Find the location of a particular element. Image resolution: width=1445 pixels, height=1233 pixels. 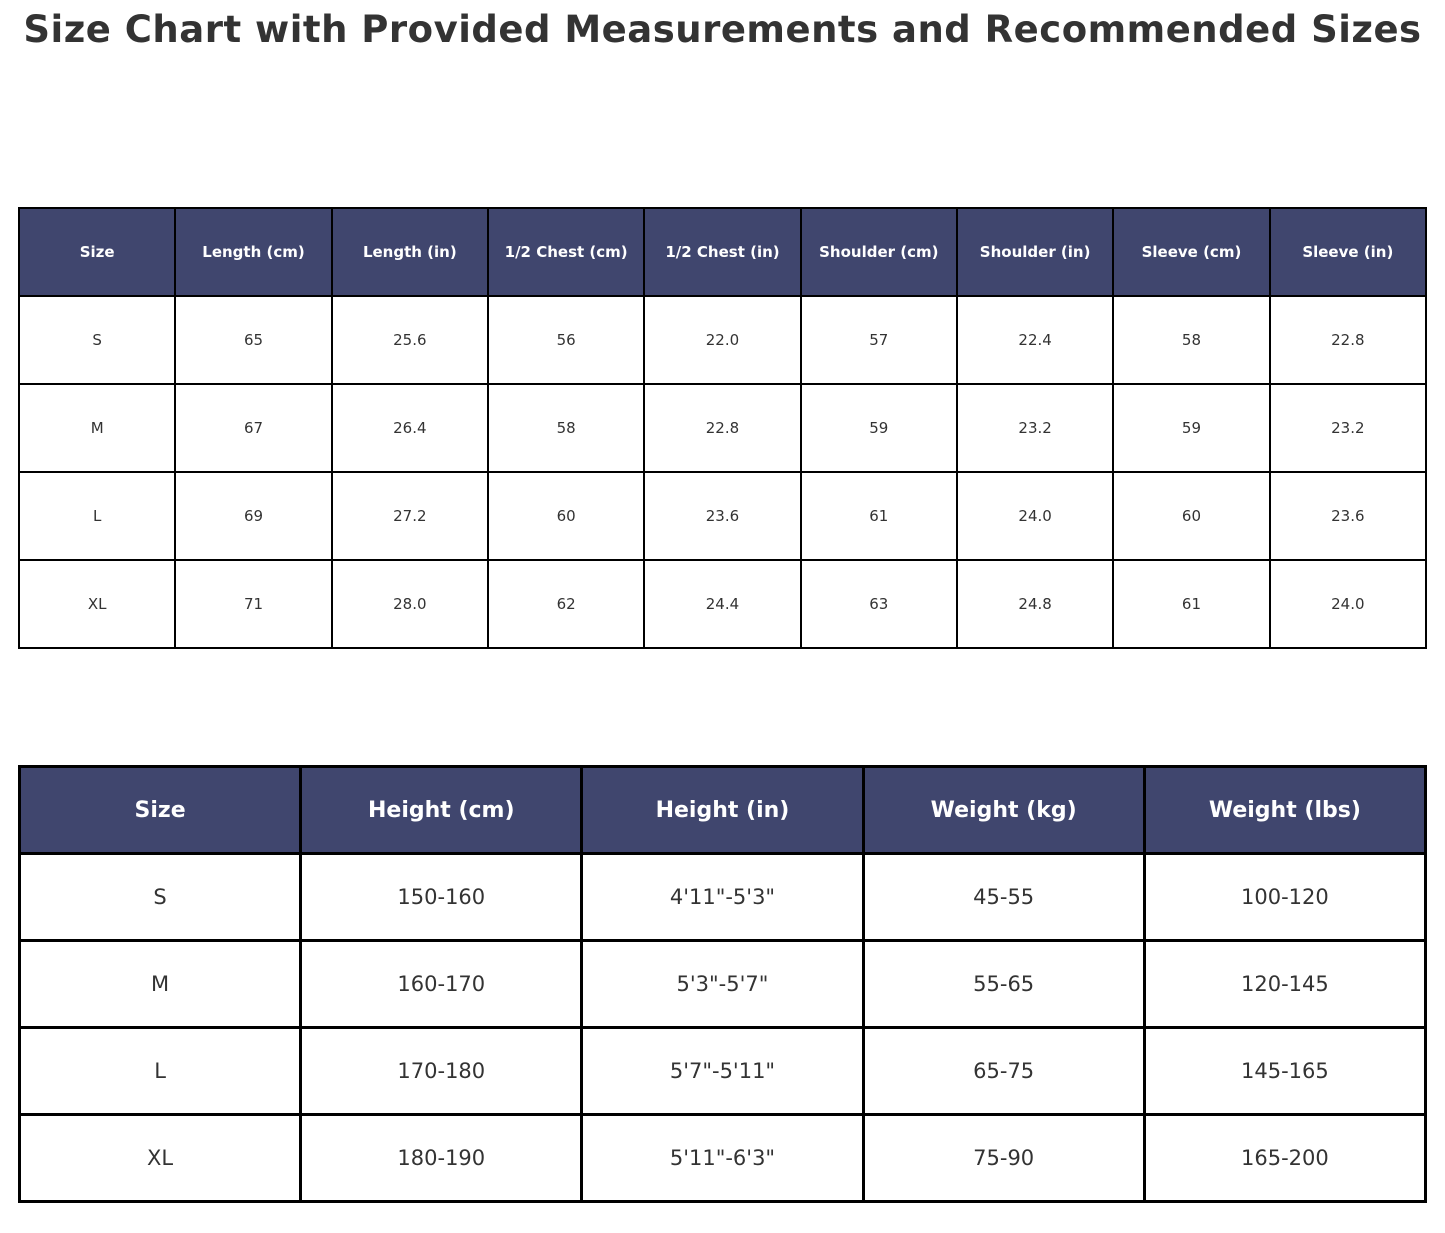

table-cell: 170-180 is located at coordinates (441, 1071).